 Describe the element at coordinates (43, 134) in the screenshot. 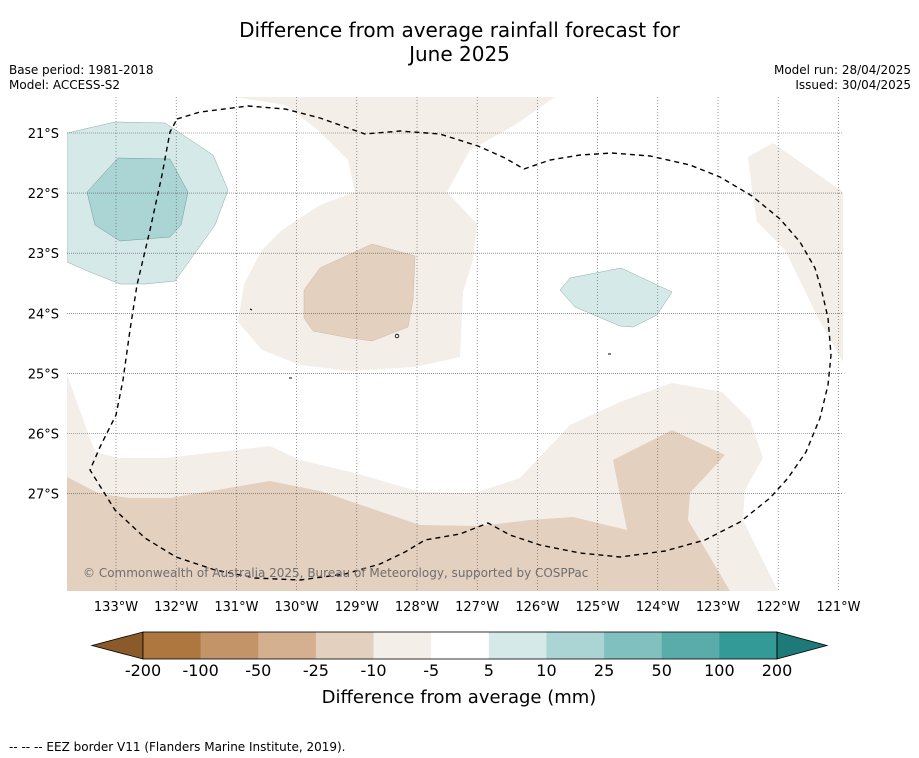

I see `latitude-label: 21°S` at that location.